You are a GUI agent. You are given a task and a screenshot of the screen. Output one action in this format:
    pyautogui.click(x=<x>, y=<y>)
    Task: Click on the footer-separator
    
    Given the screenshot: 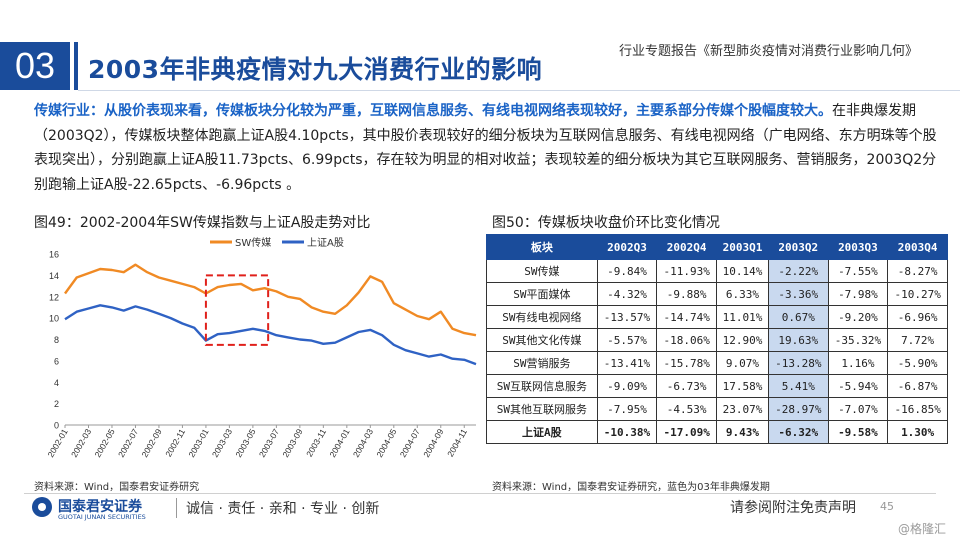 What is the action you would take?
    pyautogui.click(x=176, y=508)
    